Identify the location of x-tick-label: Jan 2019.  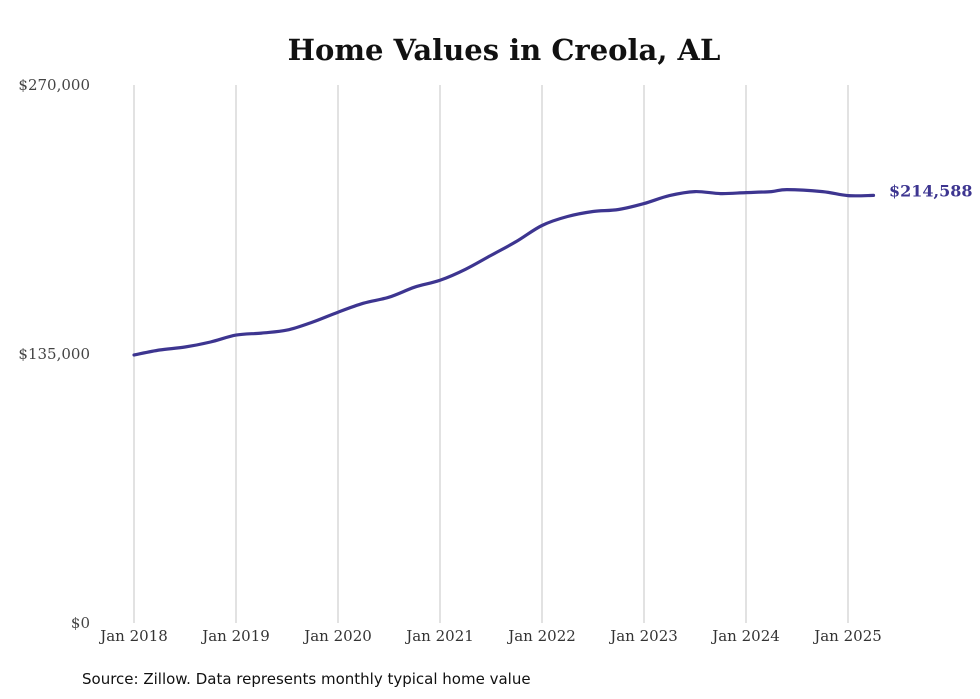
(235, 636).